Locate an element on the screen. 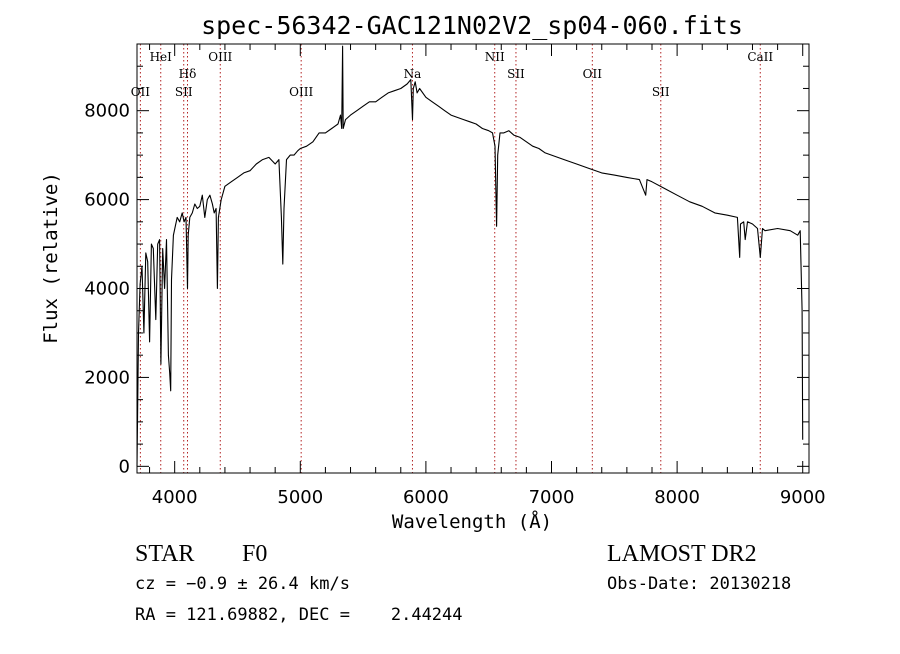  line-label-10: SII is located at coordinates (661, 92).